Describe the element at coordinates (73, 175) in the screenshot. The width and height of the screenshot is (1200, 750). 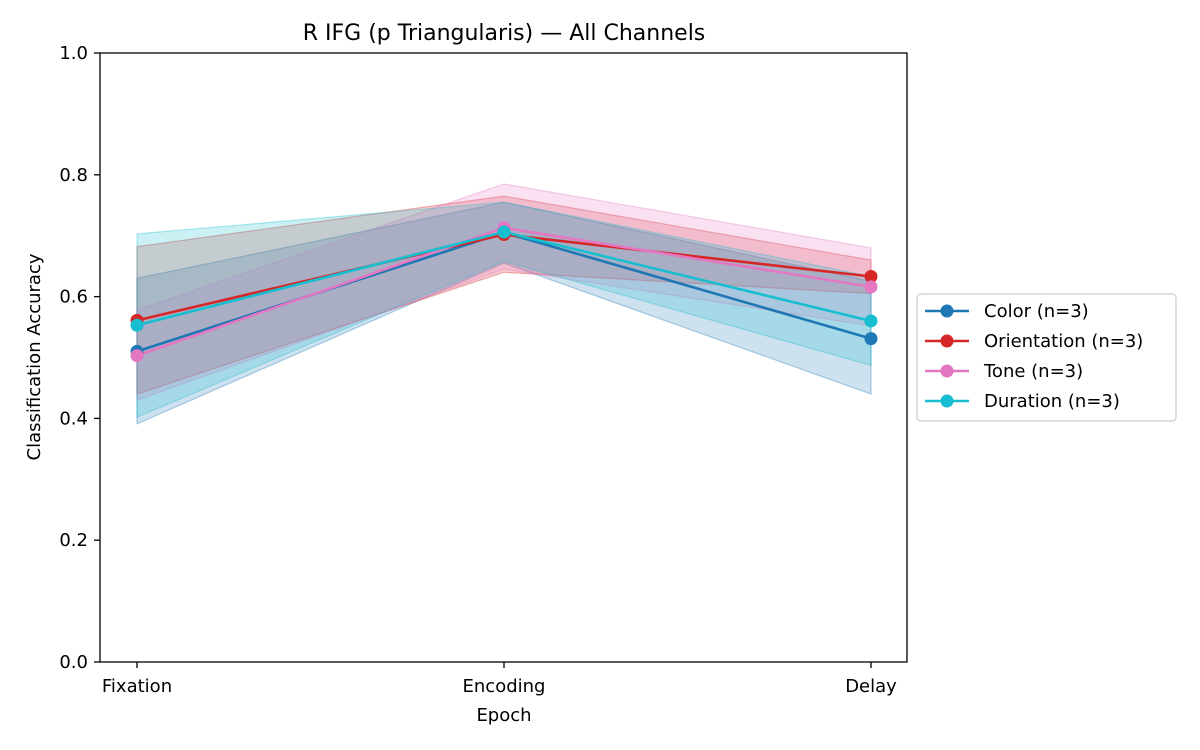
I see `y-tick-label-4: 0.8` at that location.